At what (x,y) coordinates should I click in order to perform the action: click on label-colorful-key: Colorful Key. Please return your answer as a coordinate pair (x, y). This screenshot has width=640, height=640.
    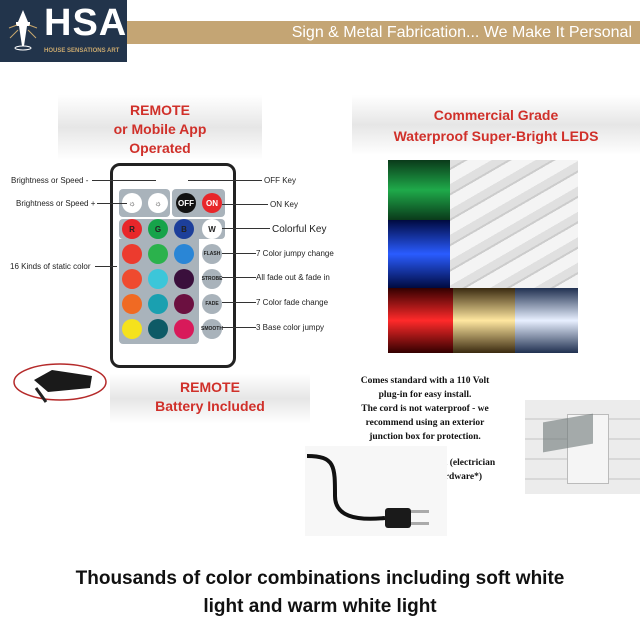
    Looking at the image, I should click on (299, 229).